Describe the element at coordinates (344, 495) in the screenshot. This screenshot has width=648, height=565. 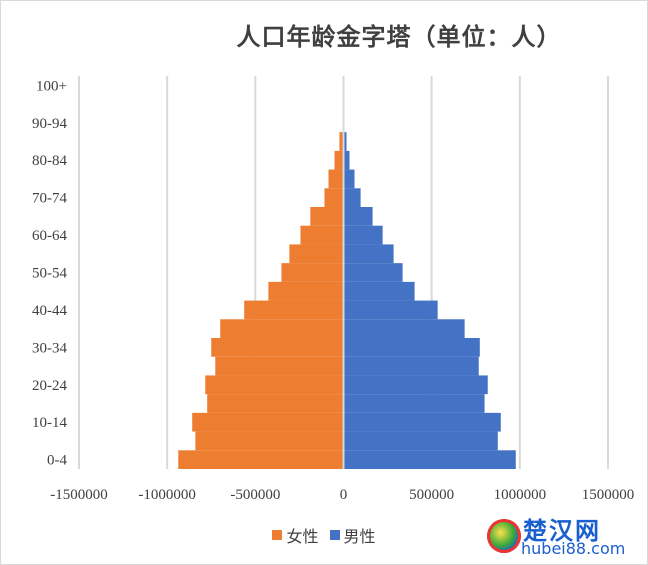
I see `x-tick-label: 0` at that location.